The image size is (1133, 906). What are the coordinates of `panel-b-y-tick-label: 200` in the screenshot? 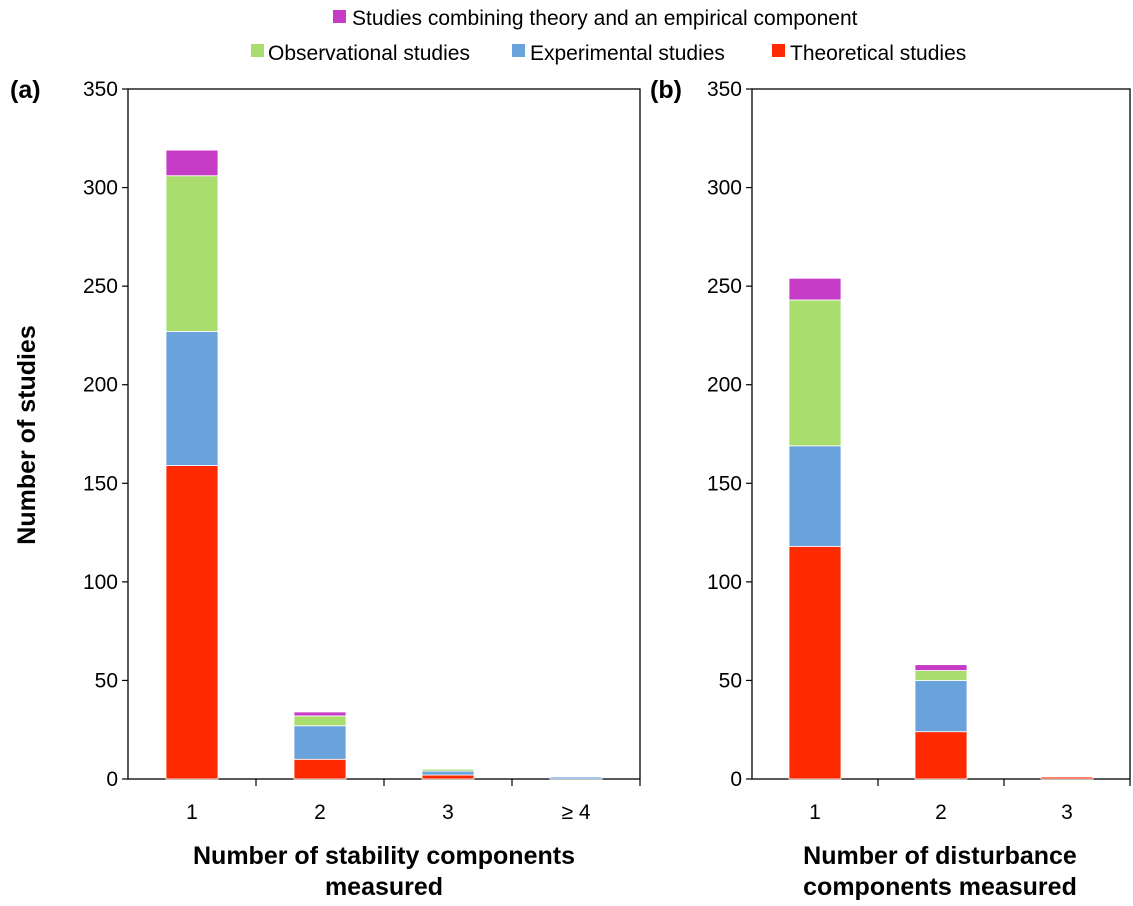 It's located at (724, 385).